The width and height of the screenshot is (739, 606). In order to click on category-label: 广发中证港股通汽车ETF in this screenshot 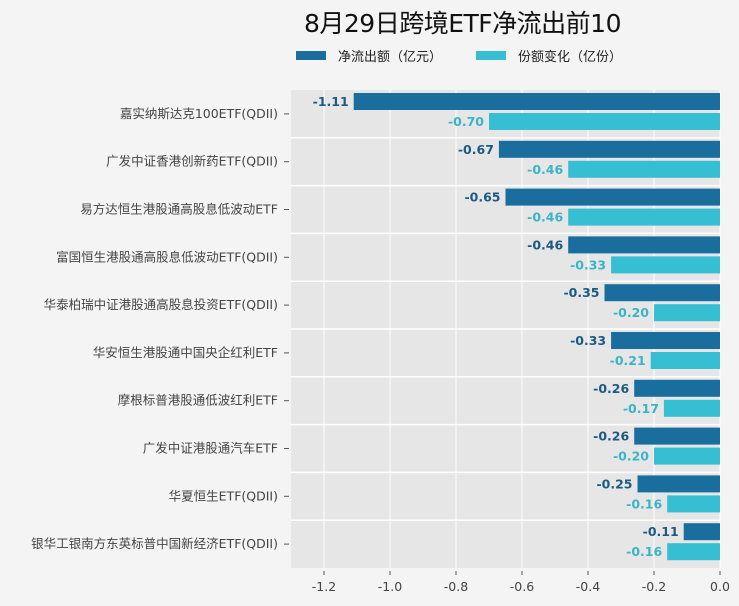, I will do `click(210, 448)`.